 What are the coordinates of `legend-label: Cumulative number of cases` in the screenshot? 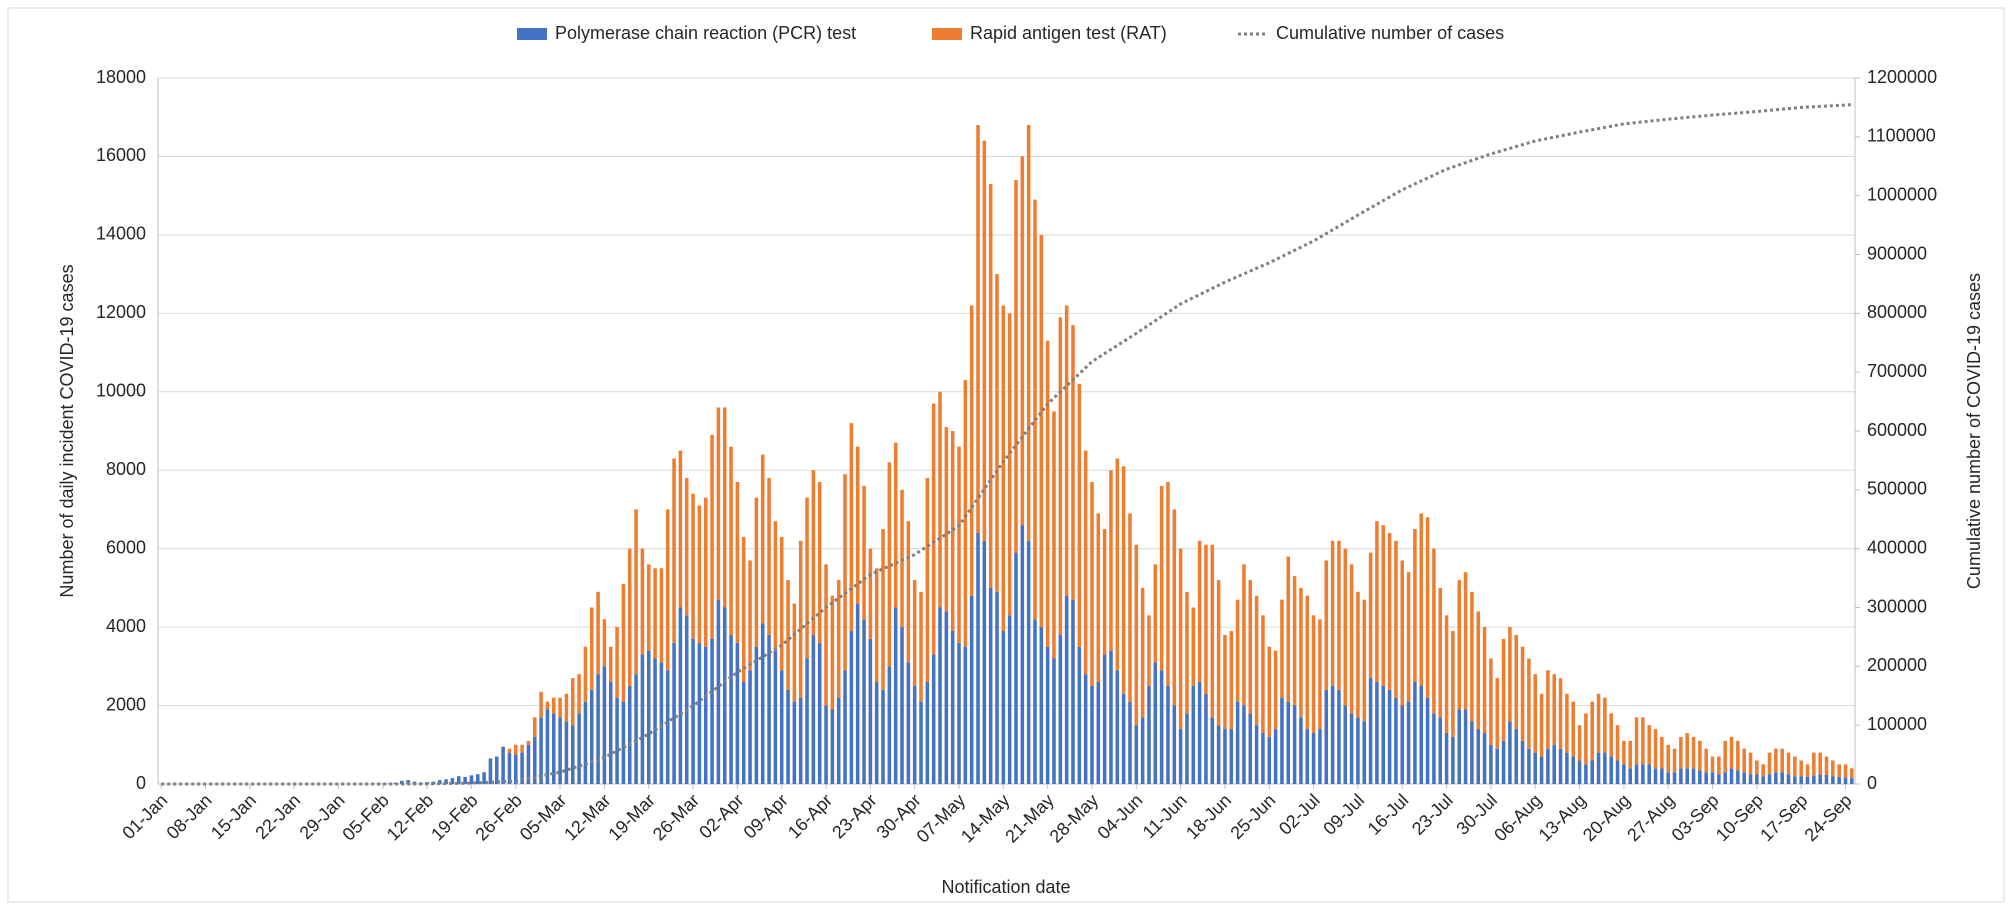 It's located at (1390, 33).